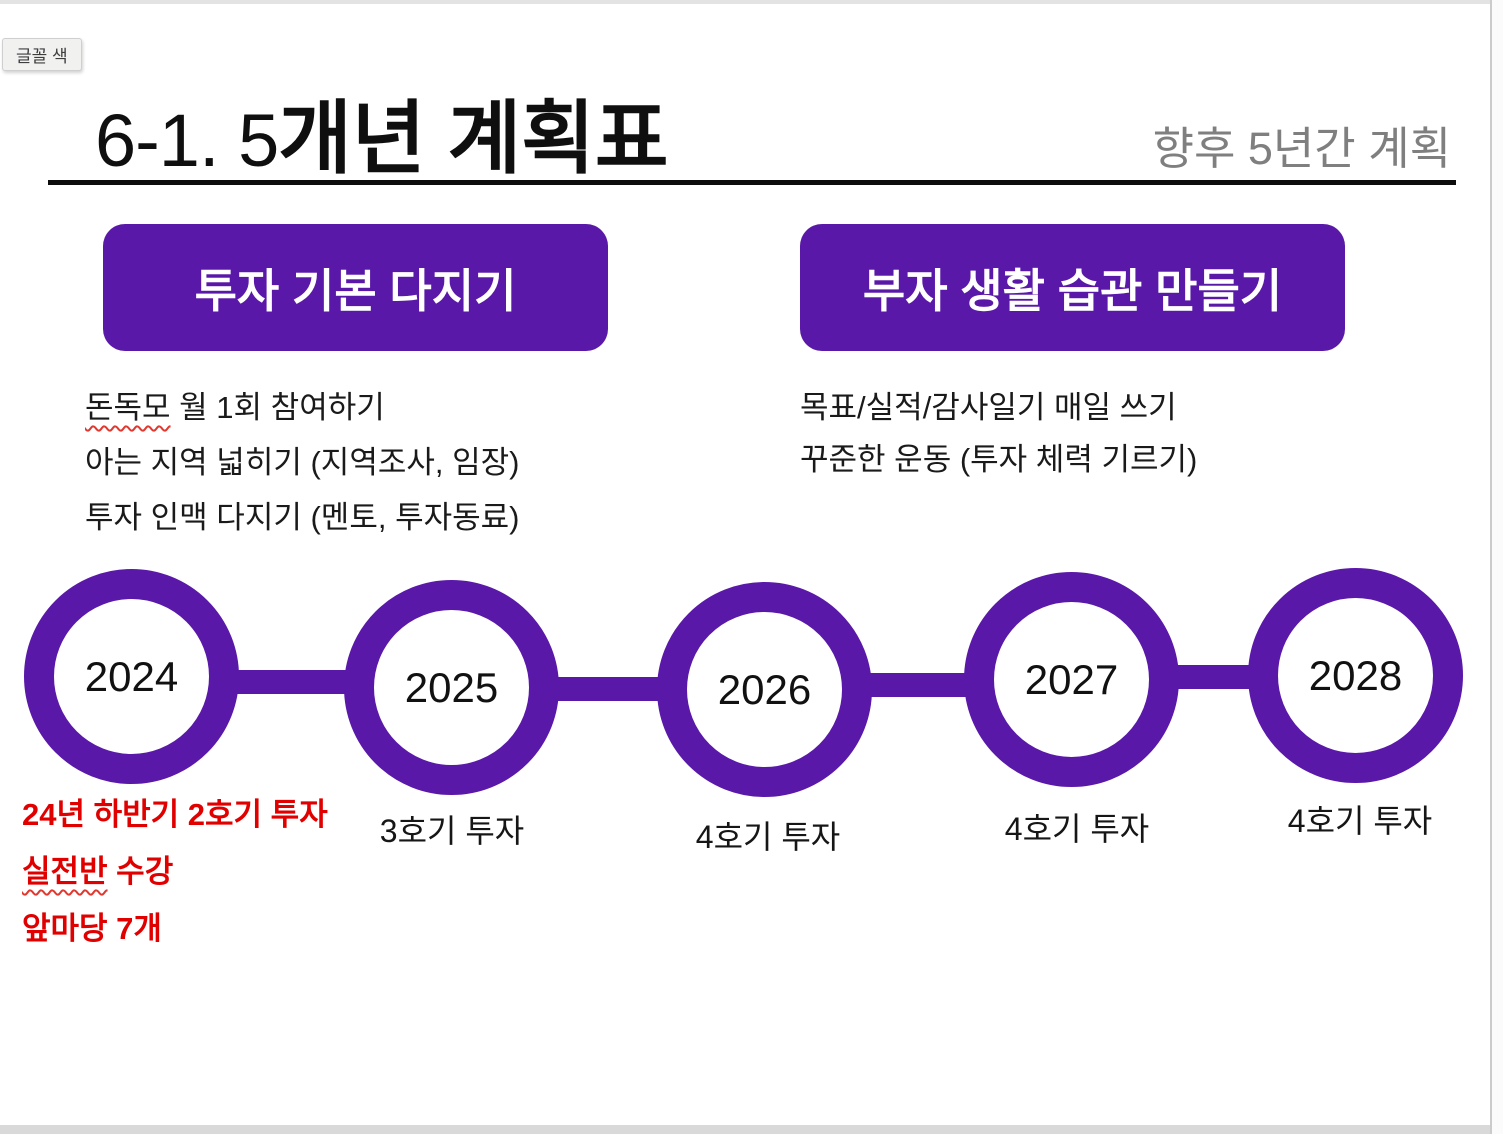  What do you see at coordinates (302, 517) in the screenshot?
I see `list-item: 투자 인맥 다지기 (멘토, 투자동료)` at bounding box center [302, 517].